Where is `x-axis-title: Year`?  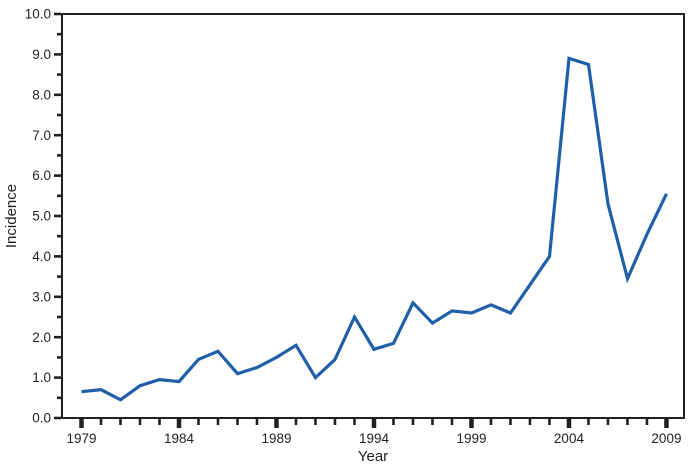
x-axis-title: Year is located at coordinates (373, 456).